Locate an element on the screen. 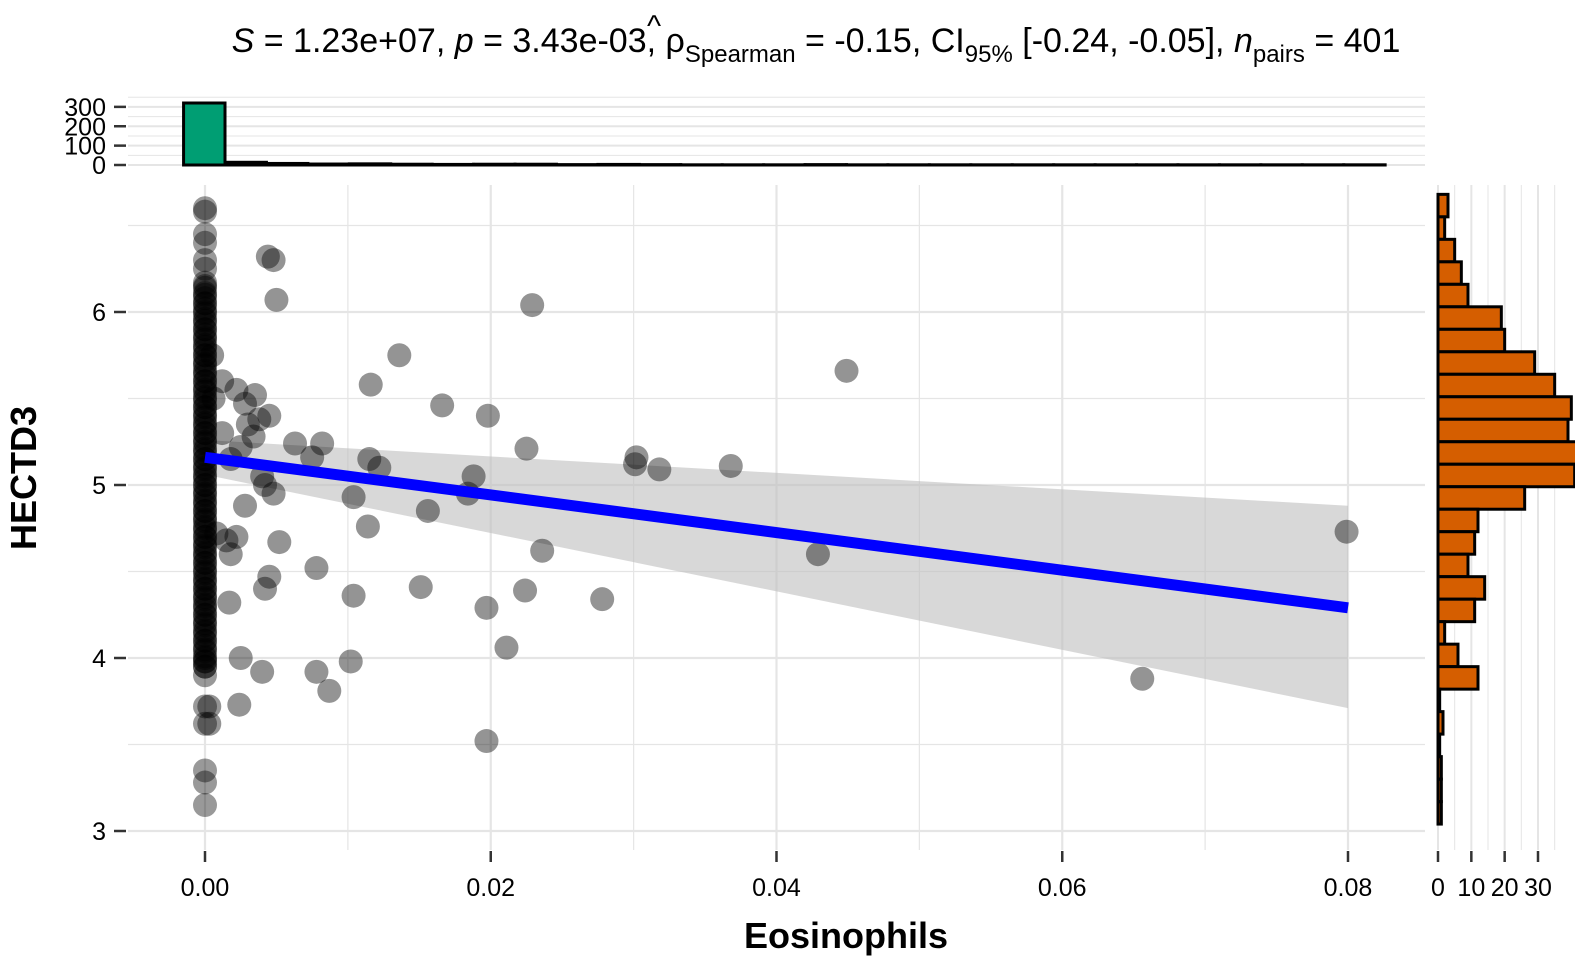  regression-line is located at coordinates (776, 532).